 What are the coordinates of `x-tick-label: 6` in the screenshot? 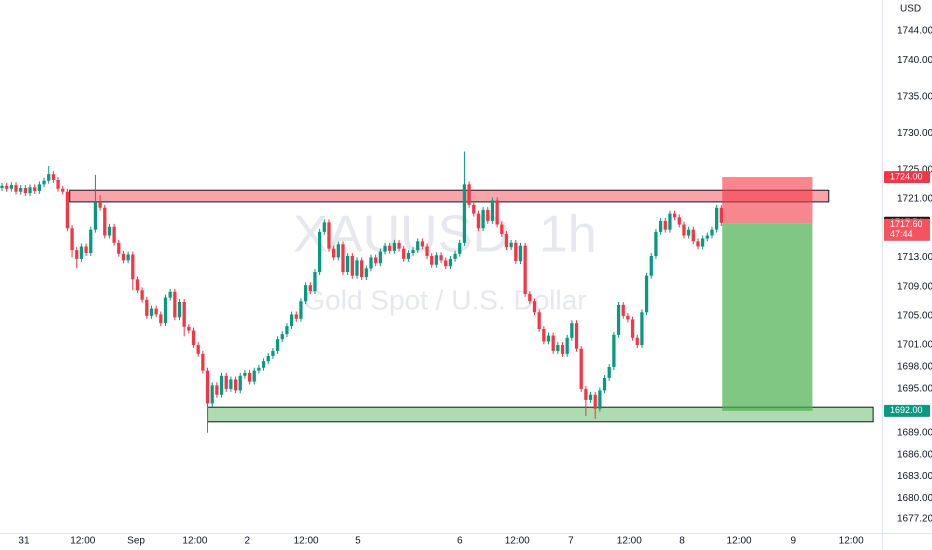 It's located at (460, 541).